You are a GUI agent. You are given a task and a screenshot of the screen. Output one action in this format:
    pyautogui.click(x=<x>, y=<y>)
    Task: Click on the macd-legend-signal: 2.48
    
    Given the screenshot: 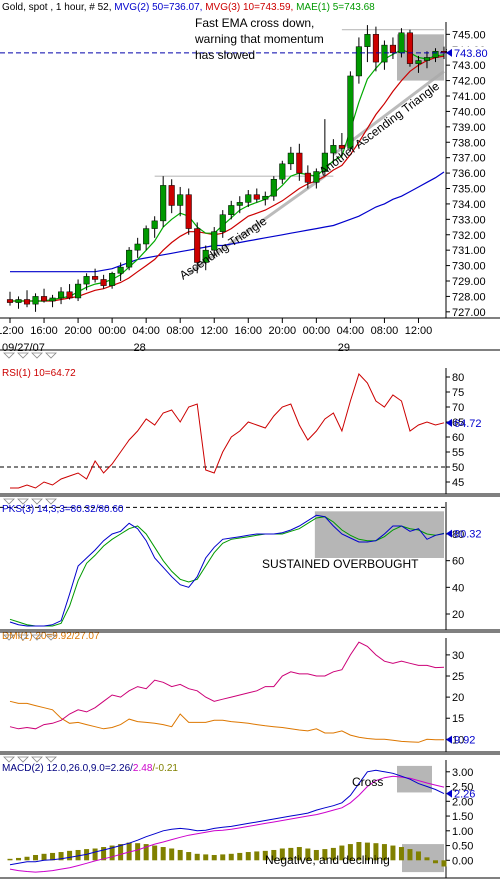 What is the action you would take?
    pyautogui.click(x=143, y=768)
    